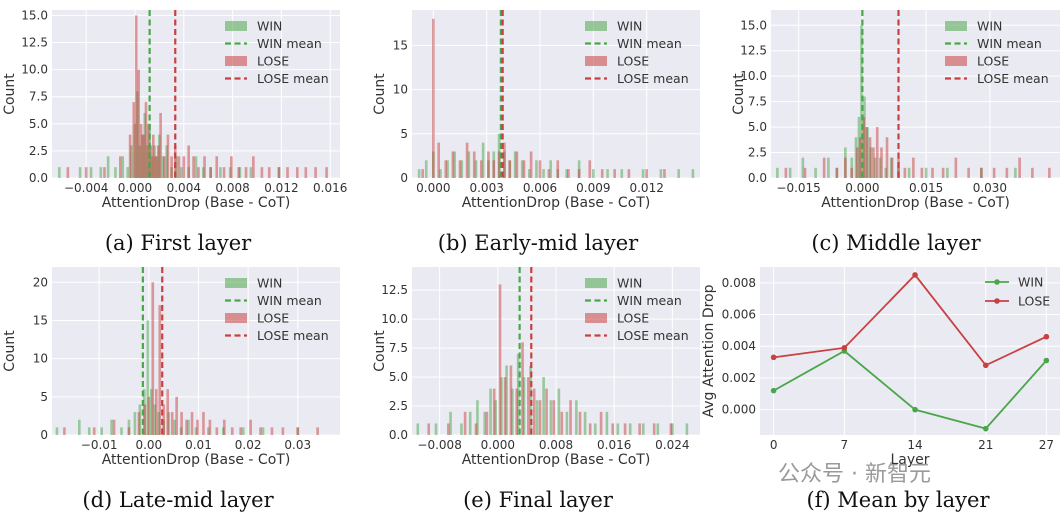 The width and height of the screenshot is (1062, 516). Describe the element at coordinates (739, 410) in the screenshot. I see `y-tick-label: 0.000` at that location.